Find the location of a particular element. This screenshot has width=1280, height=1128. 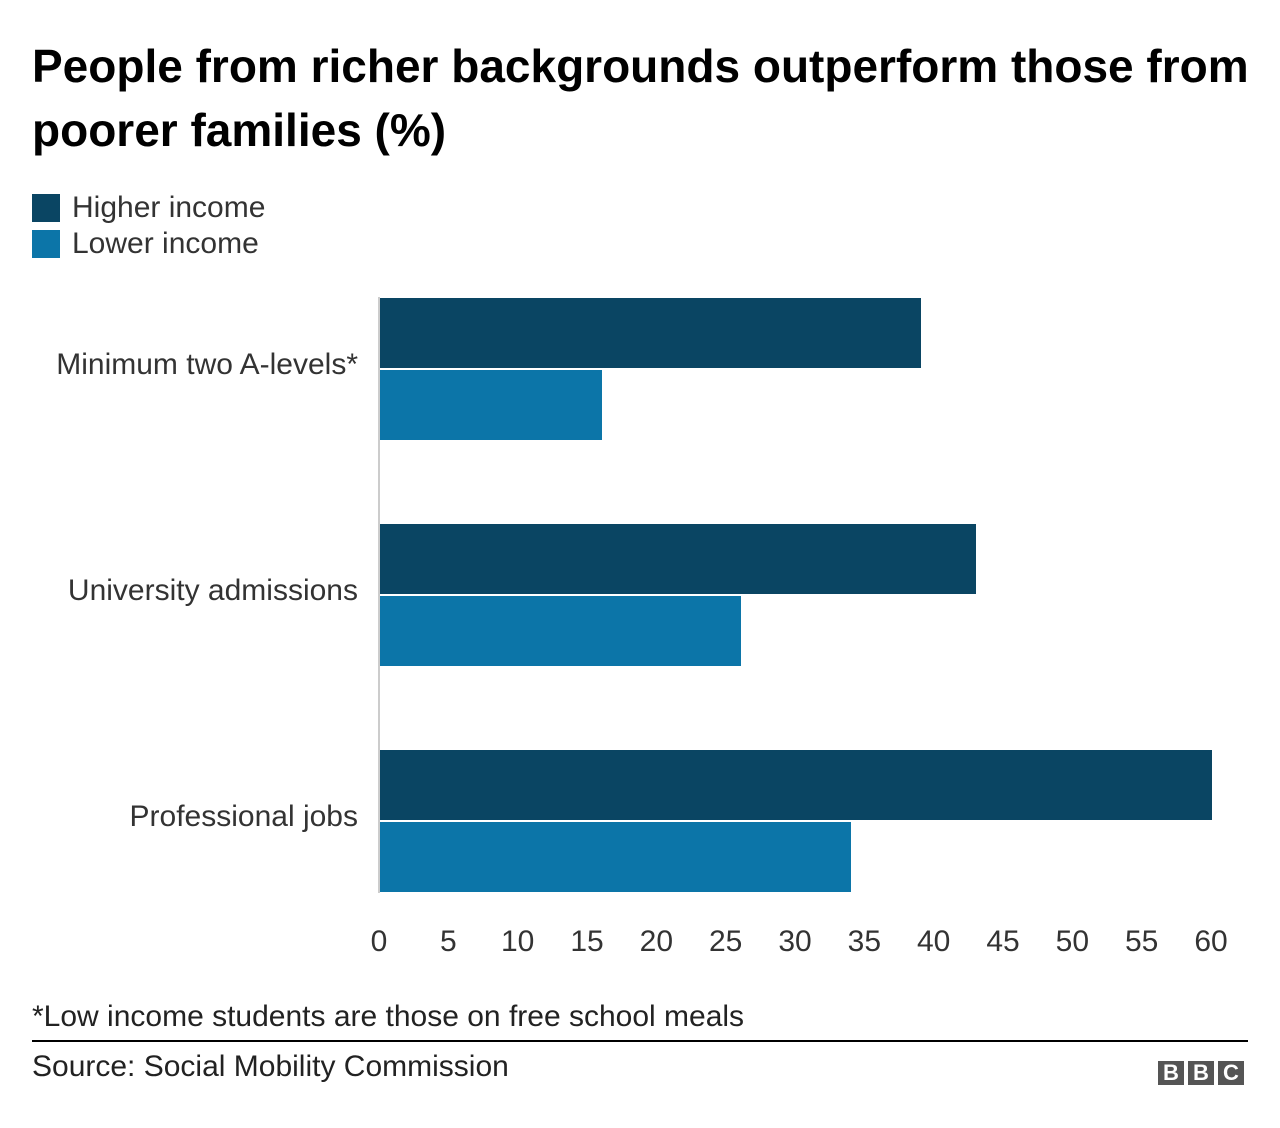

legend: Higher income Lower income is located at coordinates (148, 226).